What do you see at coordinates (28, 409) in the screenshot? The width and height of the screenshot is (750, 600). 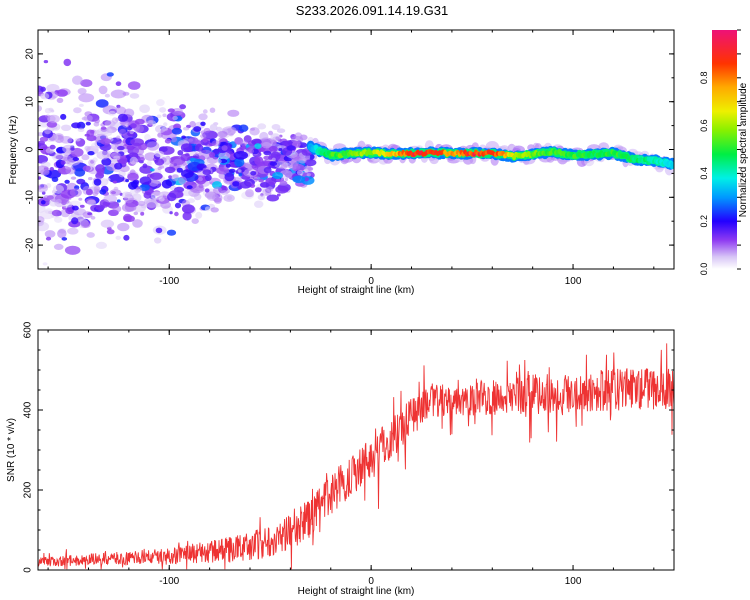 I see `snr-ytick-label: 400` at bounding box center [28, 409].